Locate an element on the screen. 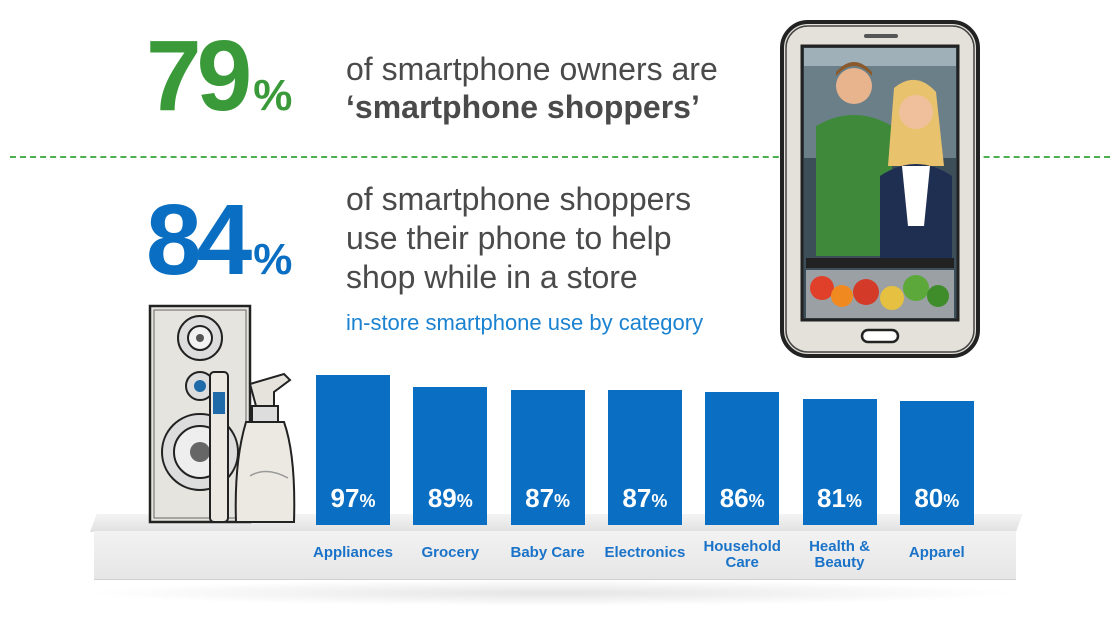 Image resolution: width=1110 pixels, height=624 pixels. shelf-shadow is located at coordinates (550, 593).